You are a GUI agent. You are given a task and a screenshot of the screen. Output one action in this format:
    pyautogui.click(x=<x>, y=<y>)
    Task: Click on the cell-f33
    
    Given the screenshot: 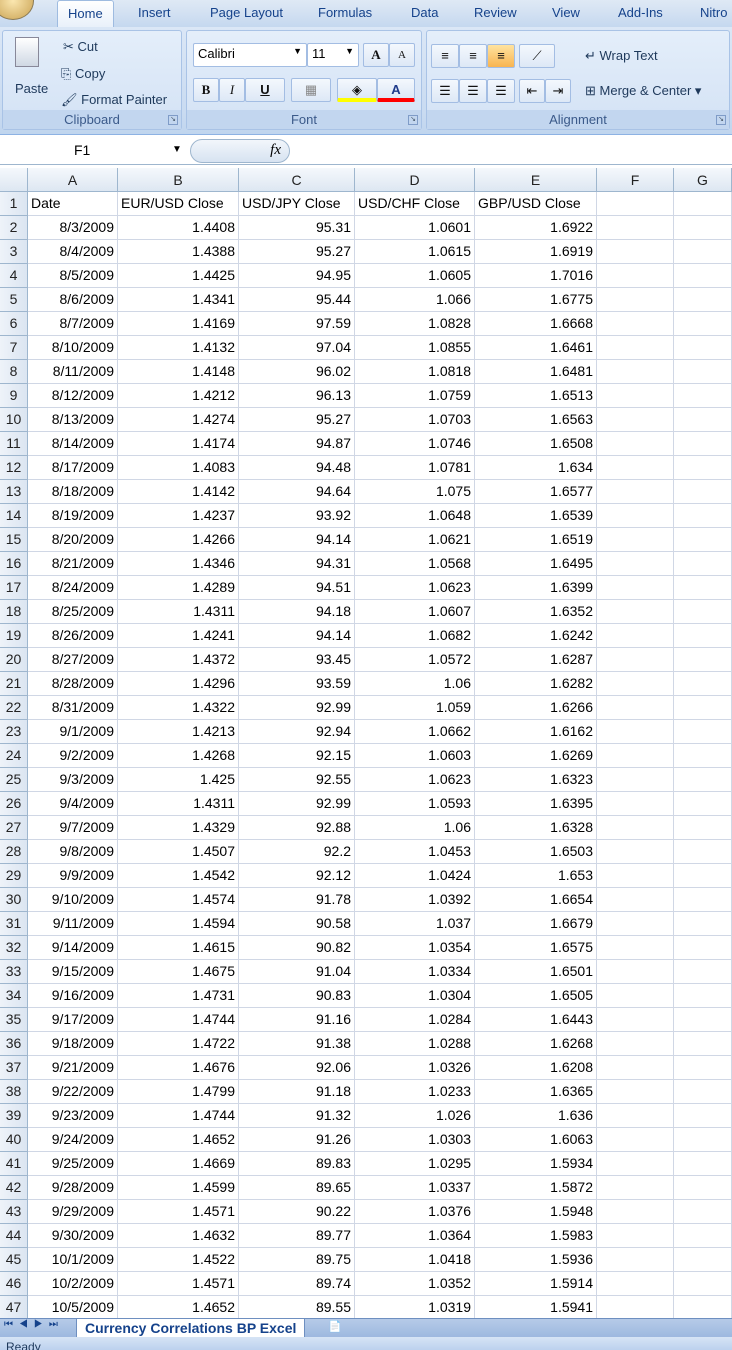 What is the action you would take?
    pyautogui.click(x=635, y=972)
    